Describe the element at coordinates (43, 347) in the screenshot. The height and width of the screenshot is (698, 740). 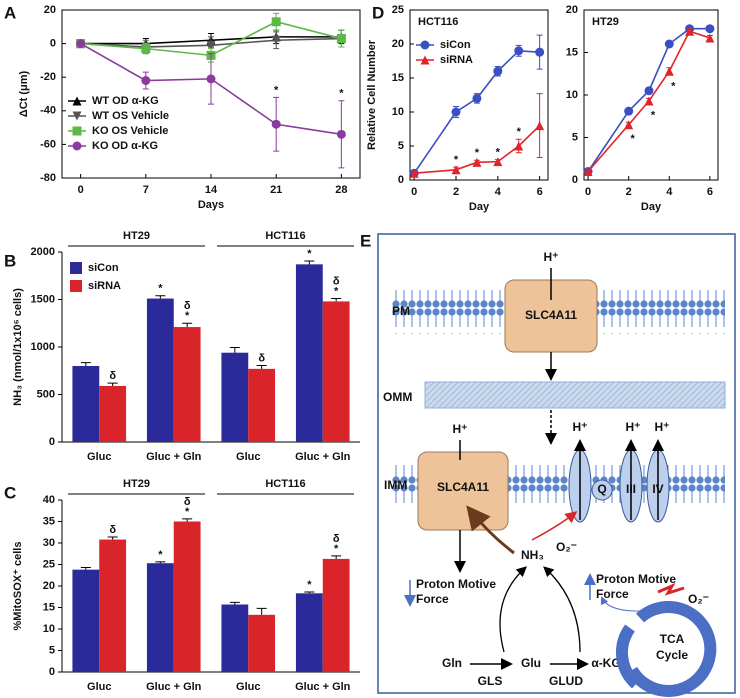
I see `y-tick-label: 1000` at that location.